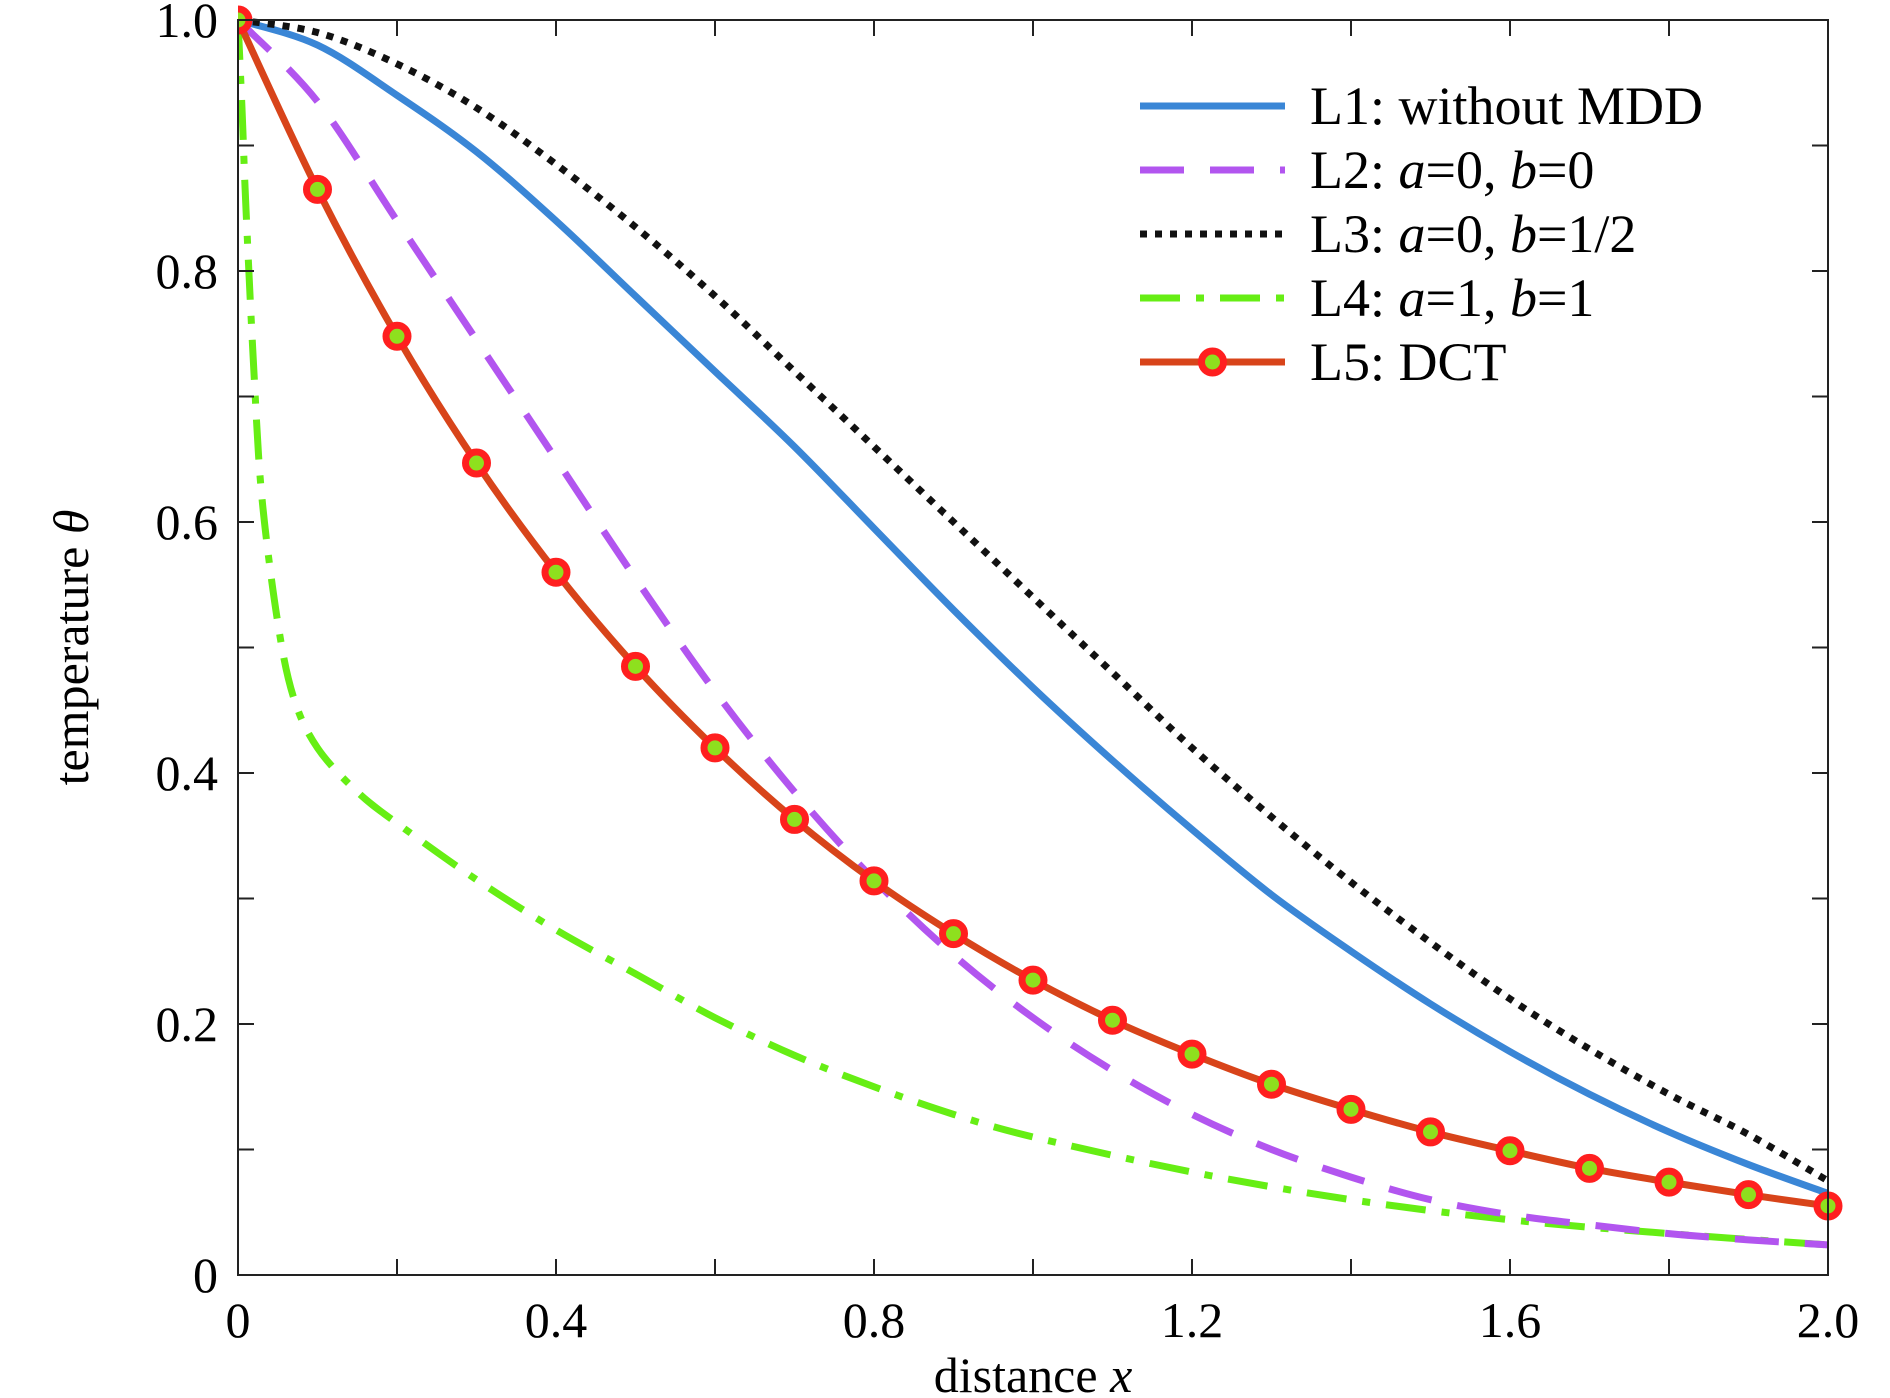  What do you see at coordinates (1473, 234) in the screenshot?
I see `legend-label-l3: L3: a=0, b=1/2` at bounding box center [1473, 234].